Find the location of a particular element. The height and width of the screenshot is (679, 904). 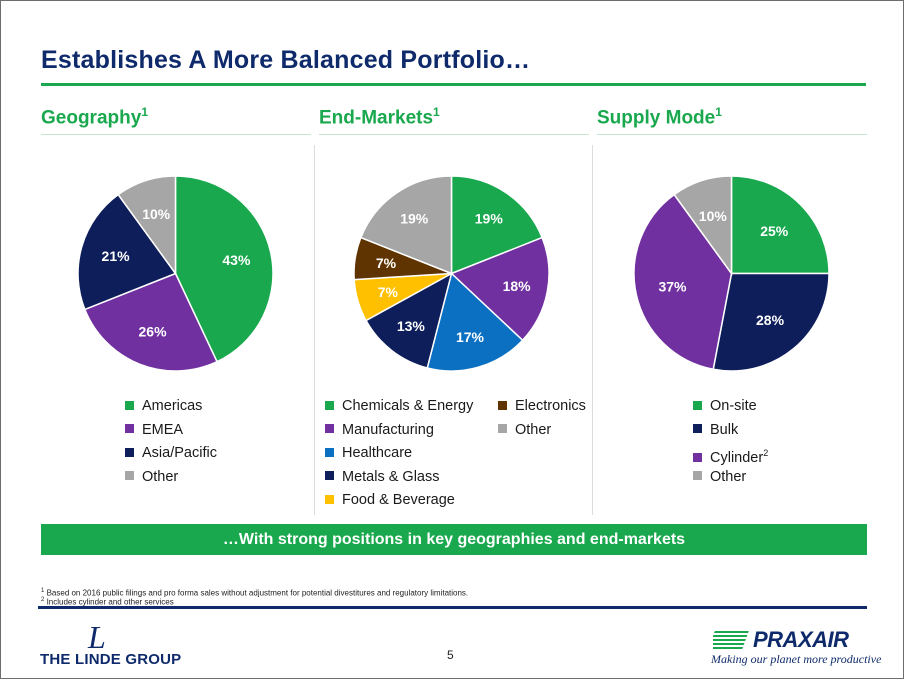

pie-data-label: 18% is located at coordinates (517, 286).